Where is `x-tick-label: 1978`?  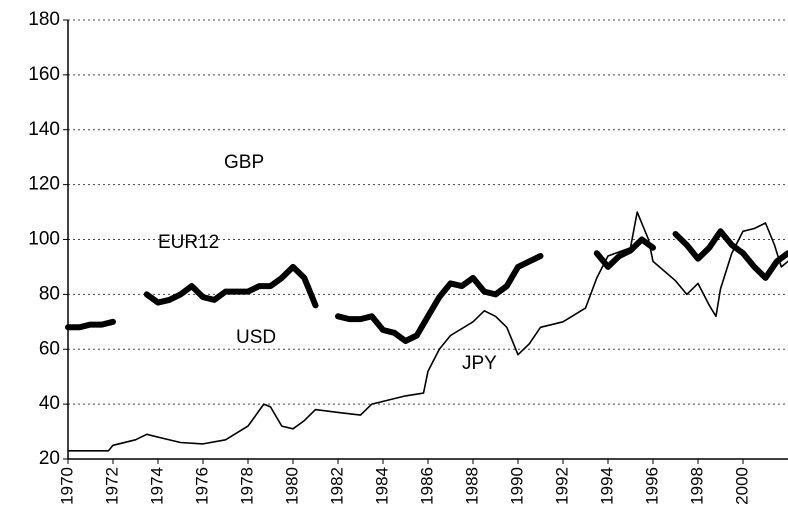
x-tick-label: 1978 is located at coordinates (246, 486).